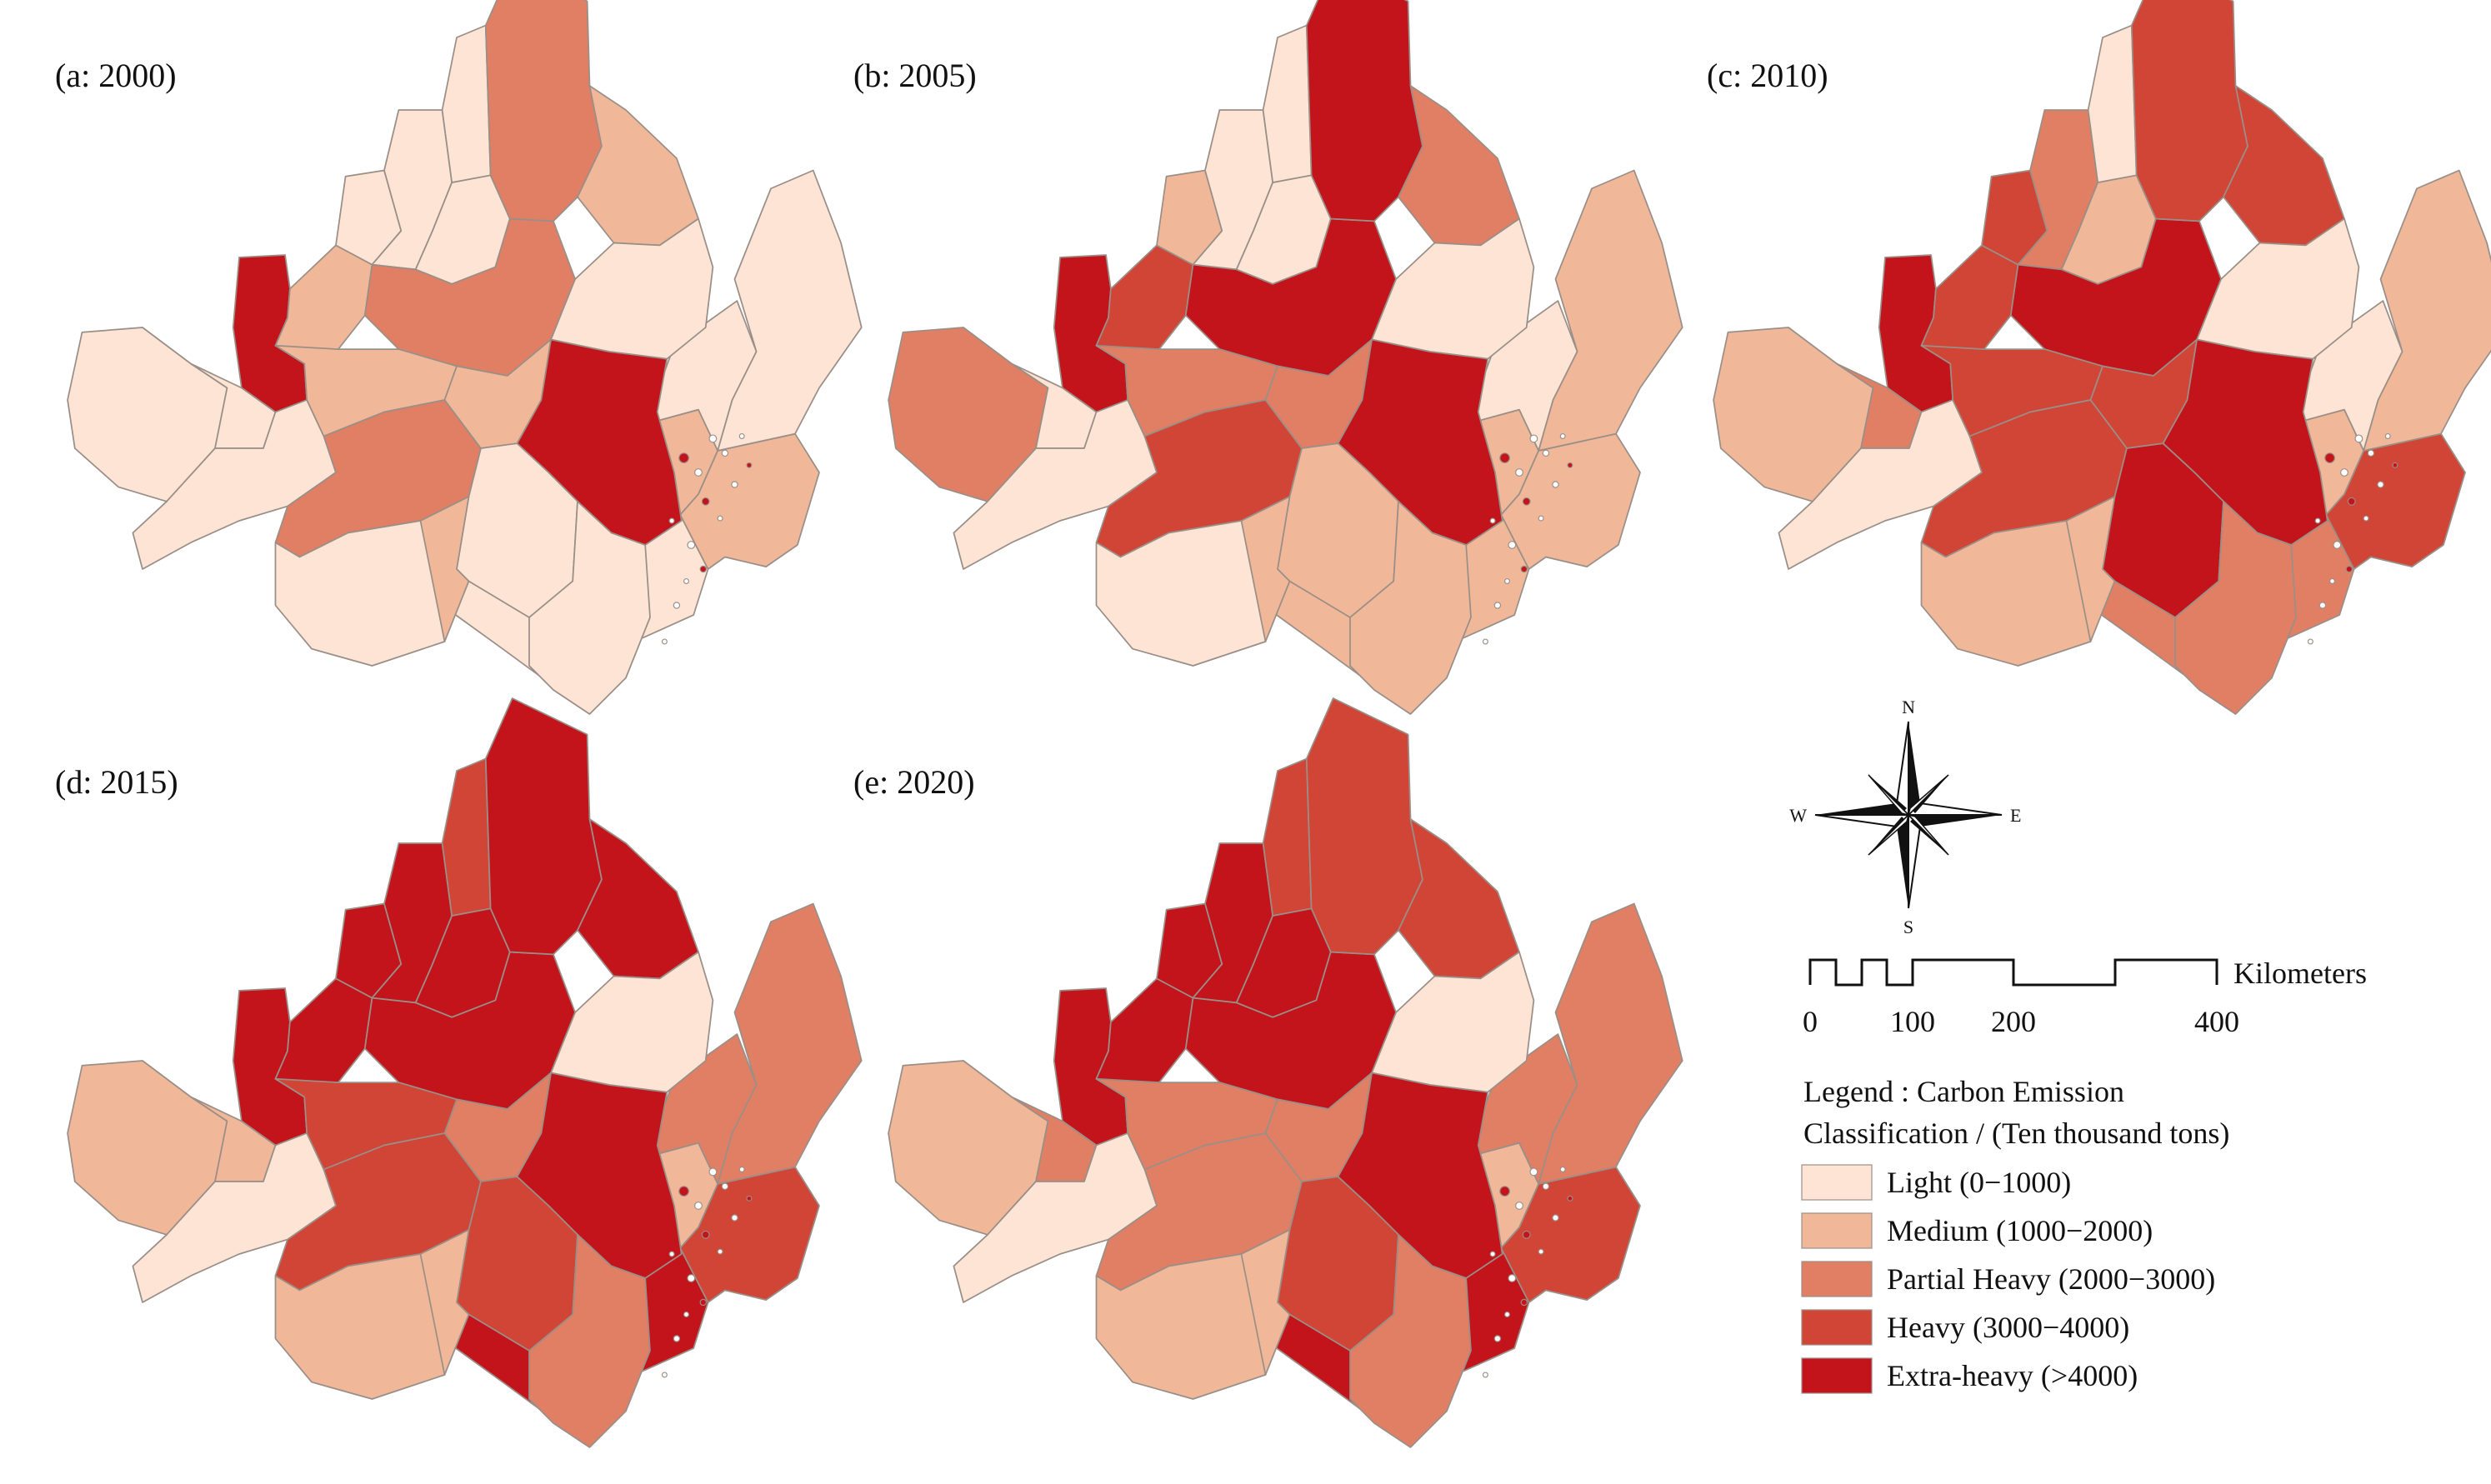 The image size is (2491, 1484). What do you see at coordinates (686, 581) in the screenshot?
I see `island-14-a` at bounding box center [686, 581].